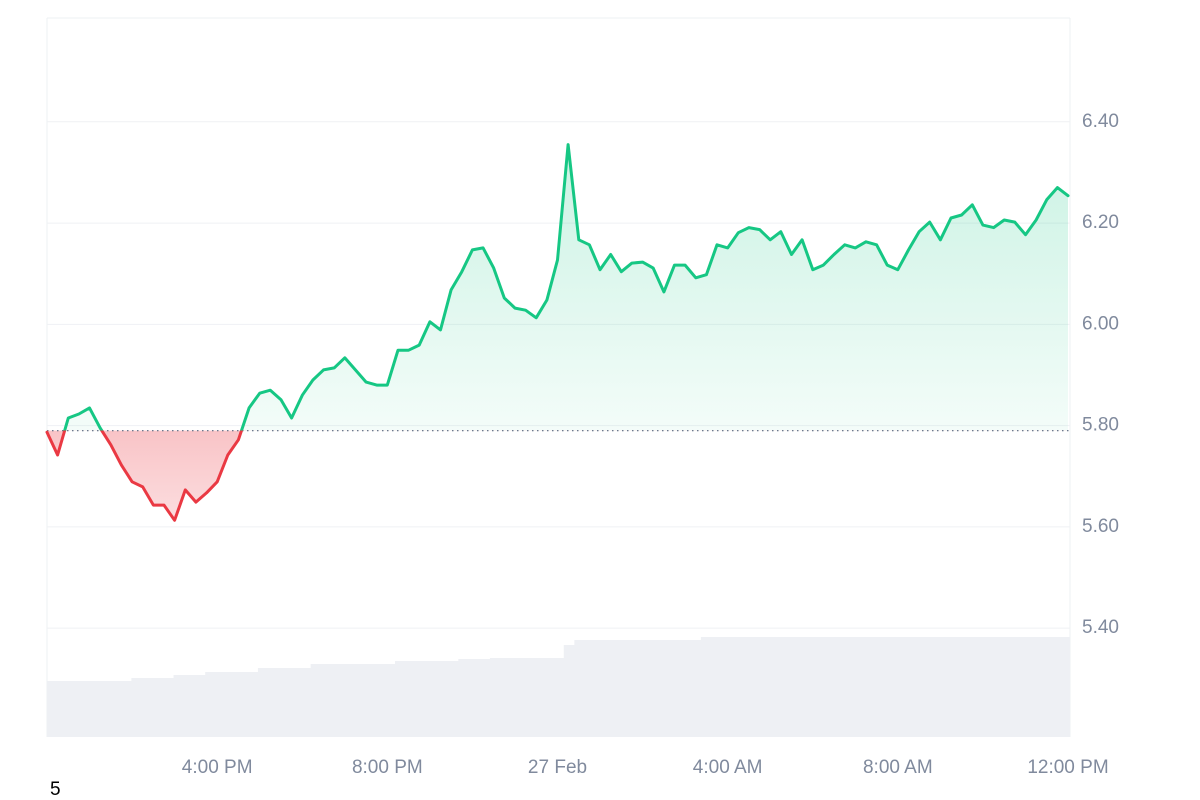 Image resolution: width=1200 pixels, height=800 pixels. Describe the element at coordinates (55, 789) in the screenshot. I see `footnote: 5` at that location.